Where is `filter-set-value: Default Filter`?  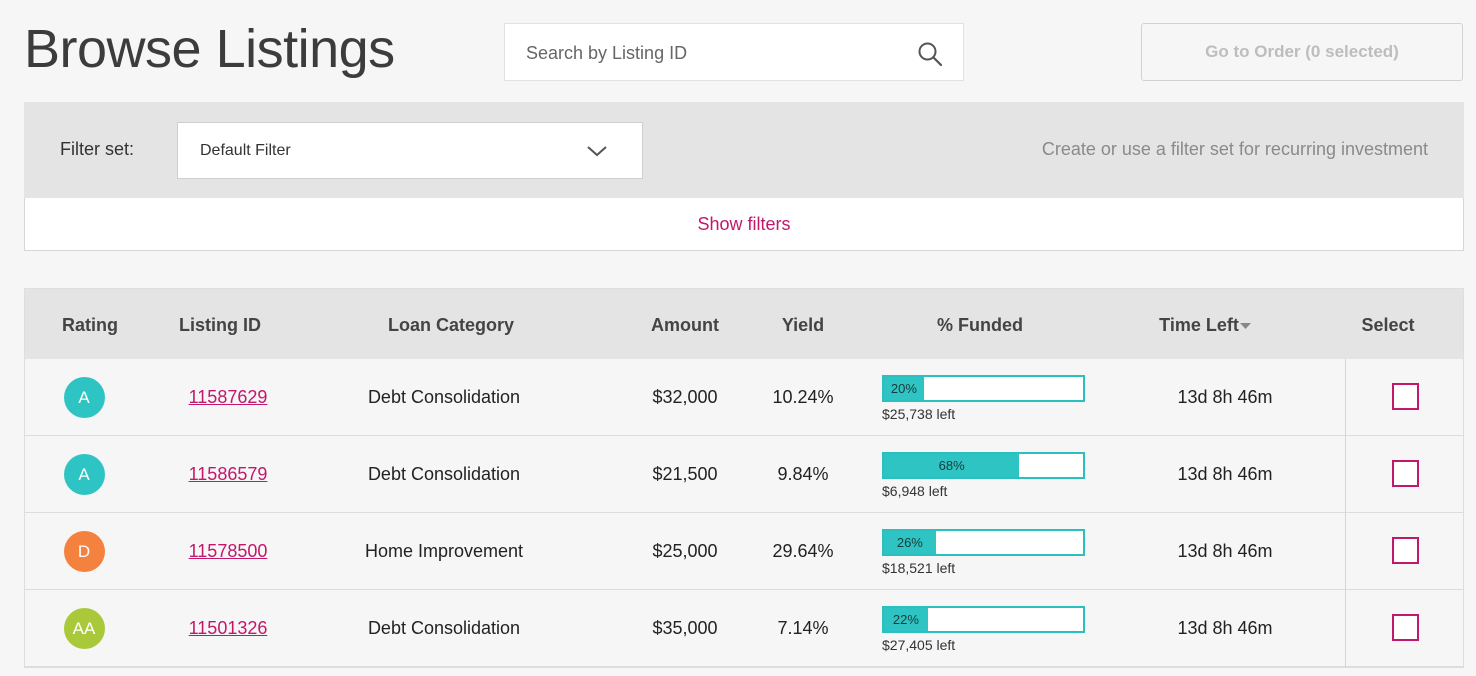
filter-set-value: Default Filter is located at coordinates (245, 150).